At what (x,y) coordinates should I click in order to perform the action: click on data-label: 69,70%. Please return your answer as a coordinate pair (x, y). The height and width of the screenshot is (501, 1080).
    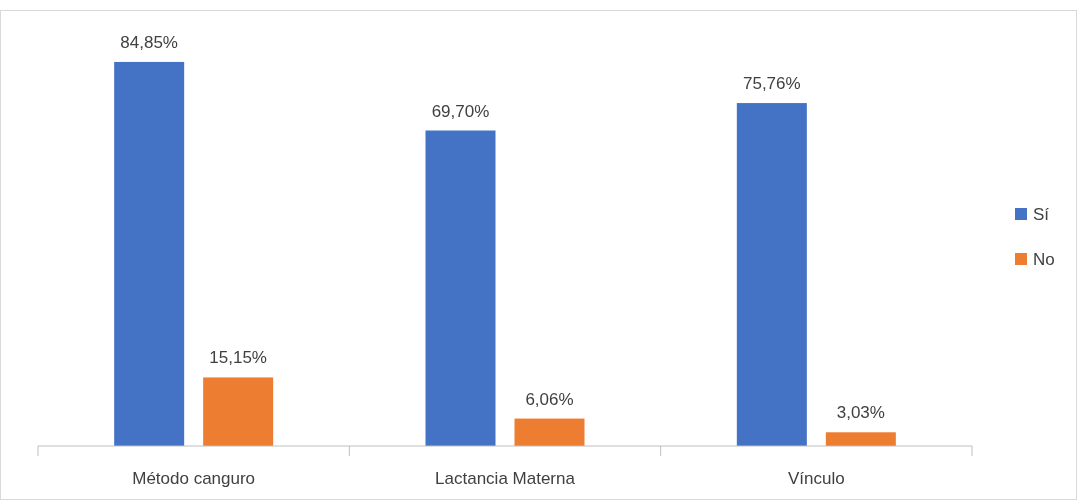
    Looking at the image, I should click on (460, 111).